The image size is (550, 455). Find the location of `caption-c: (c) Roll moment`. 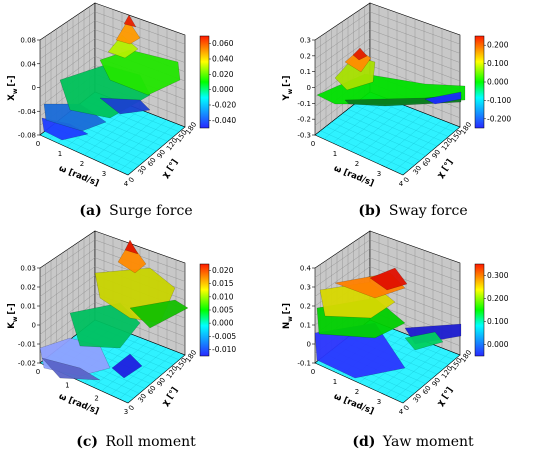

caption-c: (c) Roll moment is located at coordinates (136, 442).